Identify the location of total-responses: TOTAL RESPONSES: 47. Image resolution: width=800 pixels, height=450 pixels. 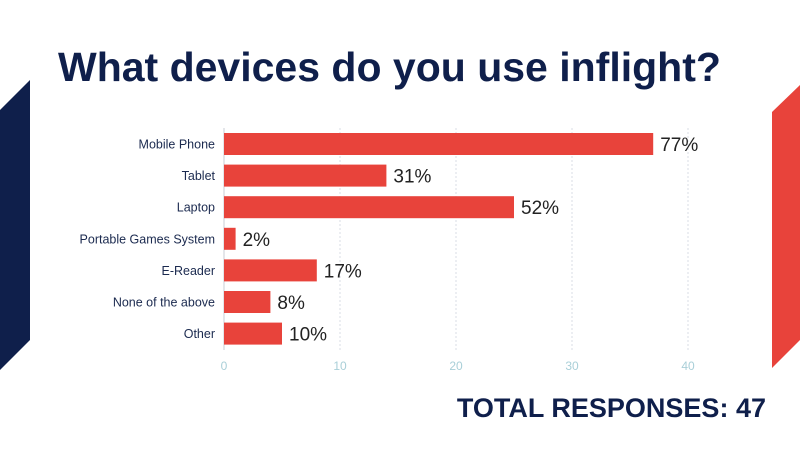
(611, 408).